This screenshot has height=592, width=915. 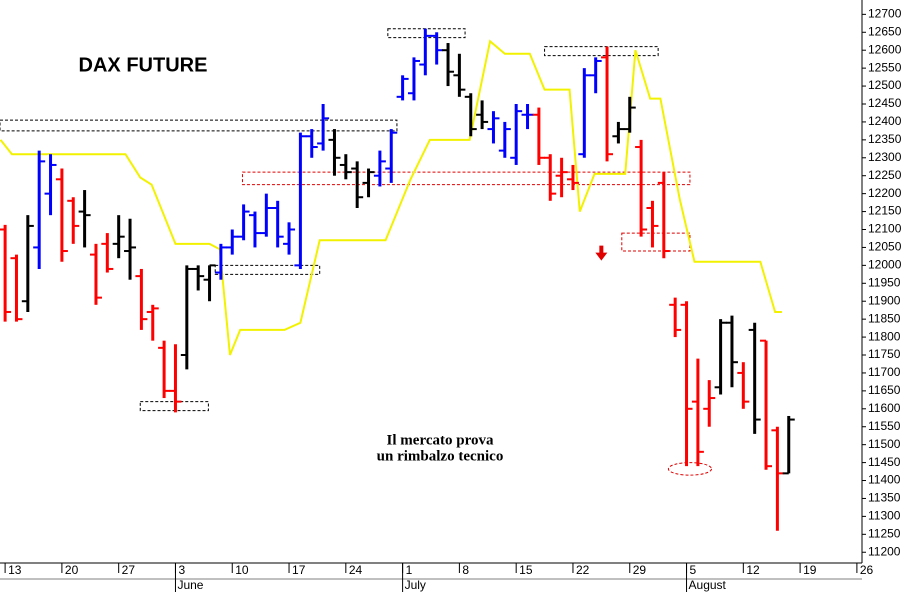 What do you see at coordinates (885, 157) in the screenshot?
I see `y-tick-label: 12300` at bounding box center [885, 157].